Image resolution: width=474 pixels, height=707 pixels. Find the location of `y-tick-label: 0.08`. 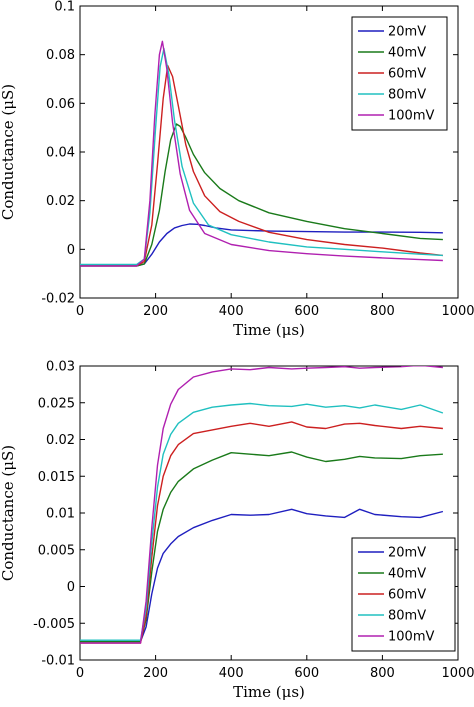

y-tick-label: 0.08 is located at coordinates (60, 55).